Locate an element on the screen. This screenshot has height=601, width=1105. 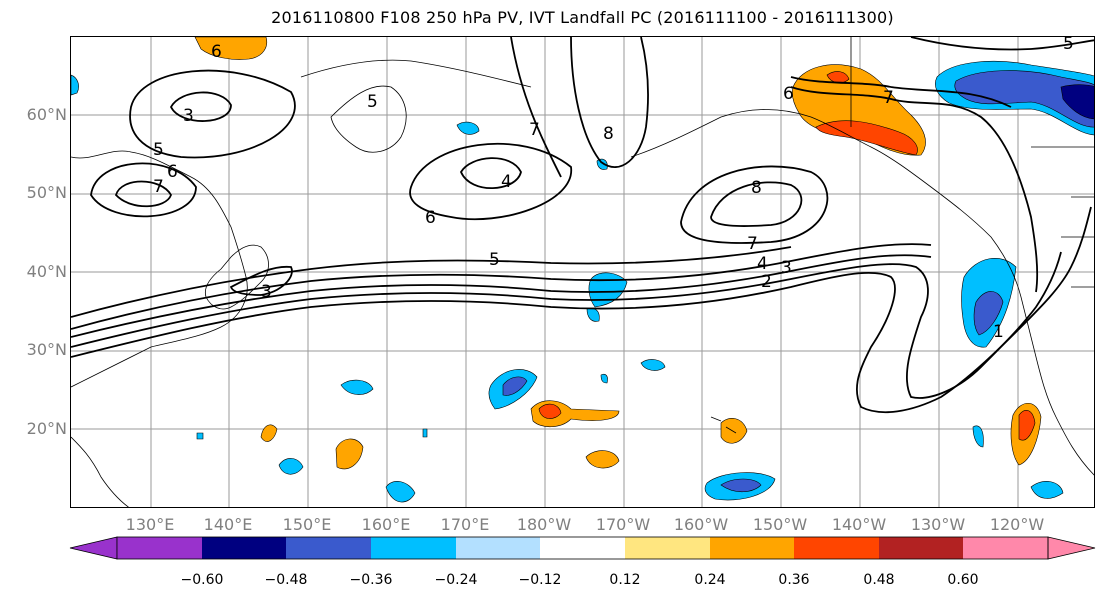
lon-label: 160°W is located at coordinates (701, 524).